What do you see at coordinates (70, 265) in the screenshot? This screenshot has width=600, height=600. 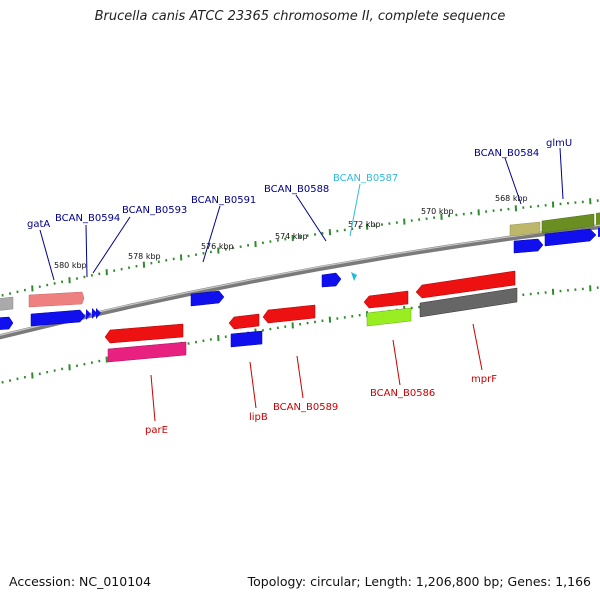 I see `kbp-label-580: 580 kbp` at bounding box center [70, 265].